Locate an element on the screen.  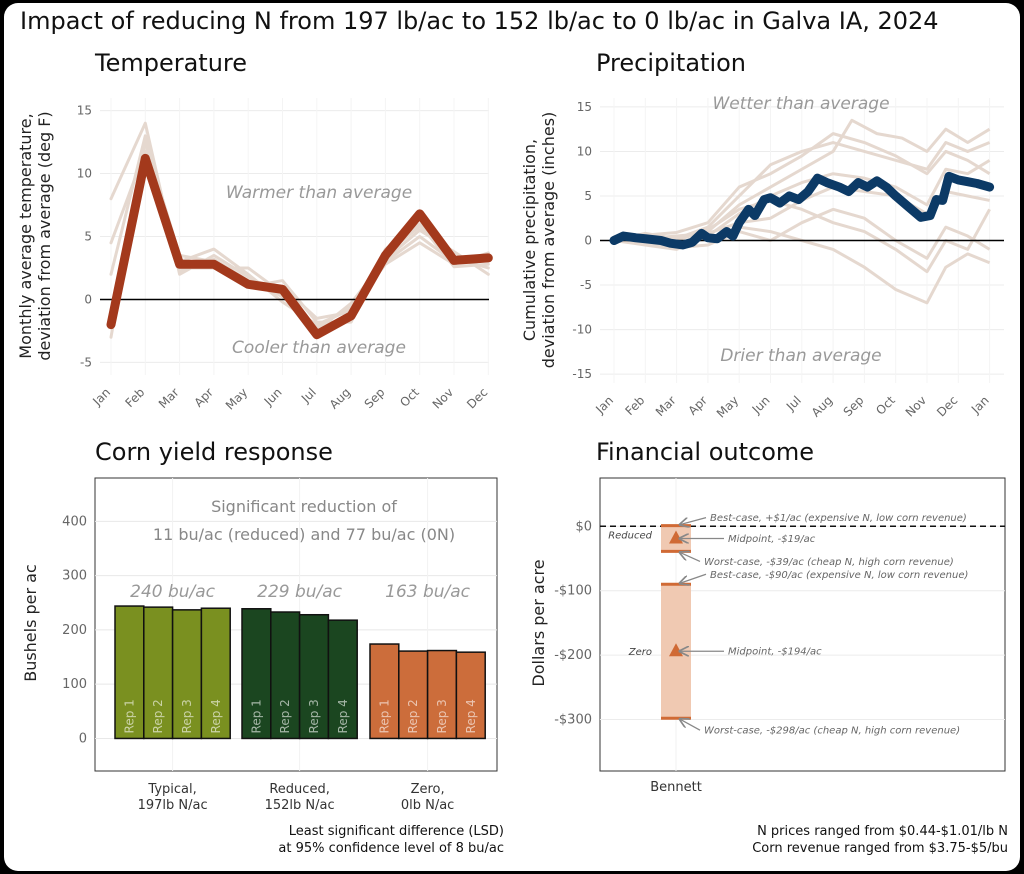
precip-xtick-label: Oct is located at coordinates (885, 405).